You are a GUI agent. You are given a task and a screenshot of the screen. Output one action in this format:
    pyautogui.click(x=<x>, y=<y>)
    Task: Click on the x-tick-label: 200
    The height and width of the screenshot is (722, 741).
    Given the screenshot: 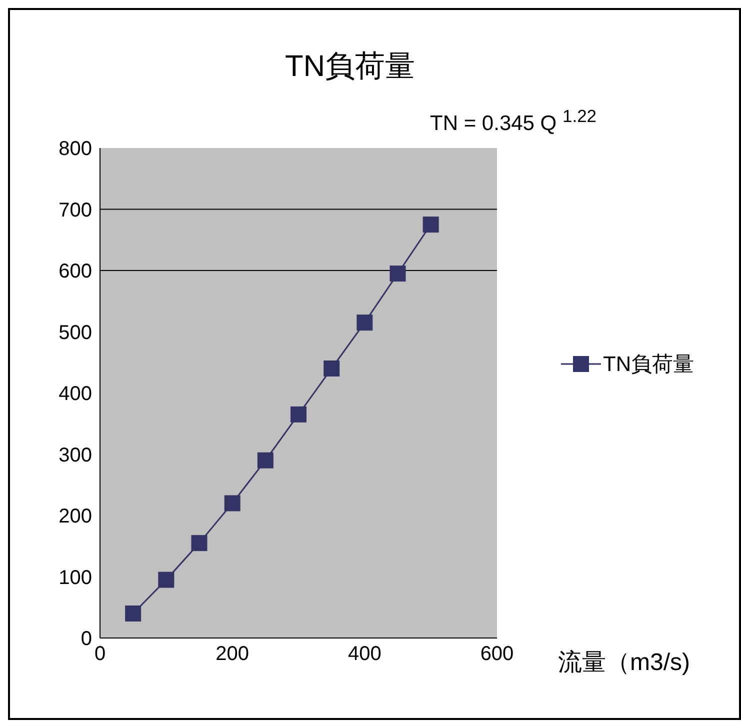 What is the action you would take?
    pyautogui.click(x=233, y=654)
    